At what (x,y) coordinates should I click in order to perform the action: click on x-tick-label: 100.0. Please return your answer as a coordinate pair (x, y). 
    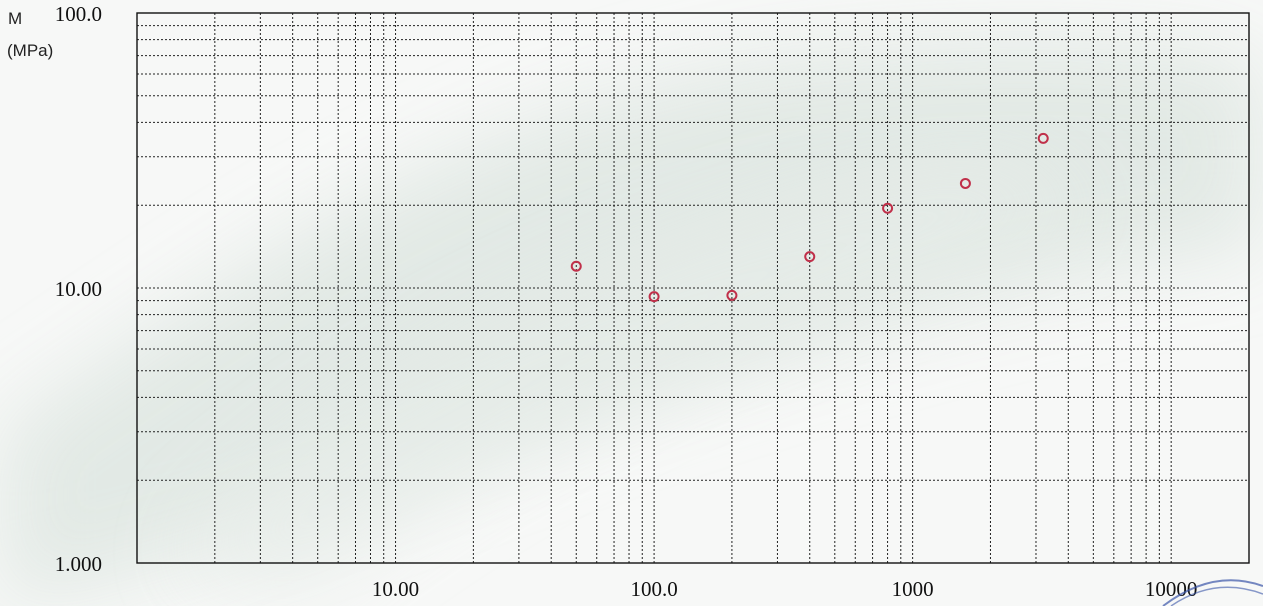
    Looking at the image, I should click on (653, 589).